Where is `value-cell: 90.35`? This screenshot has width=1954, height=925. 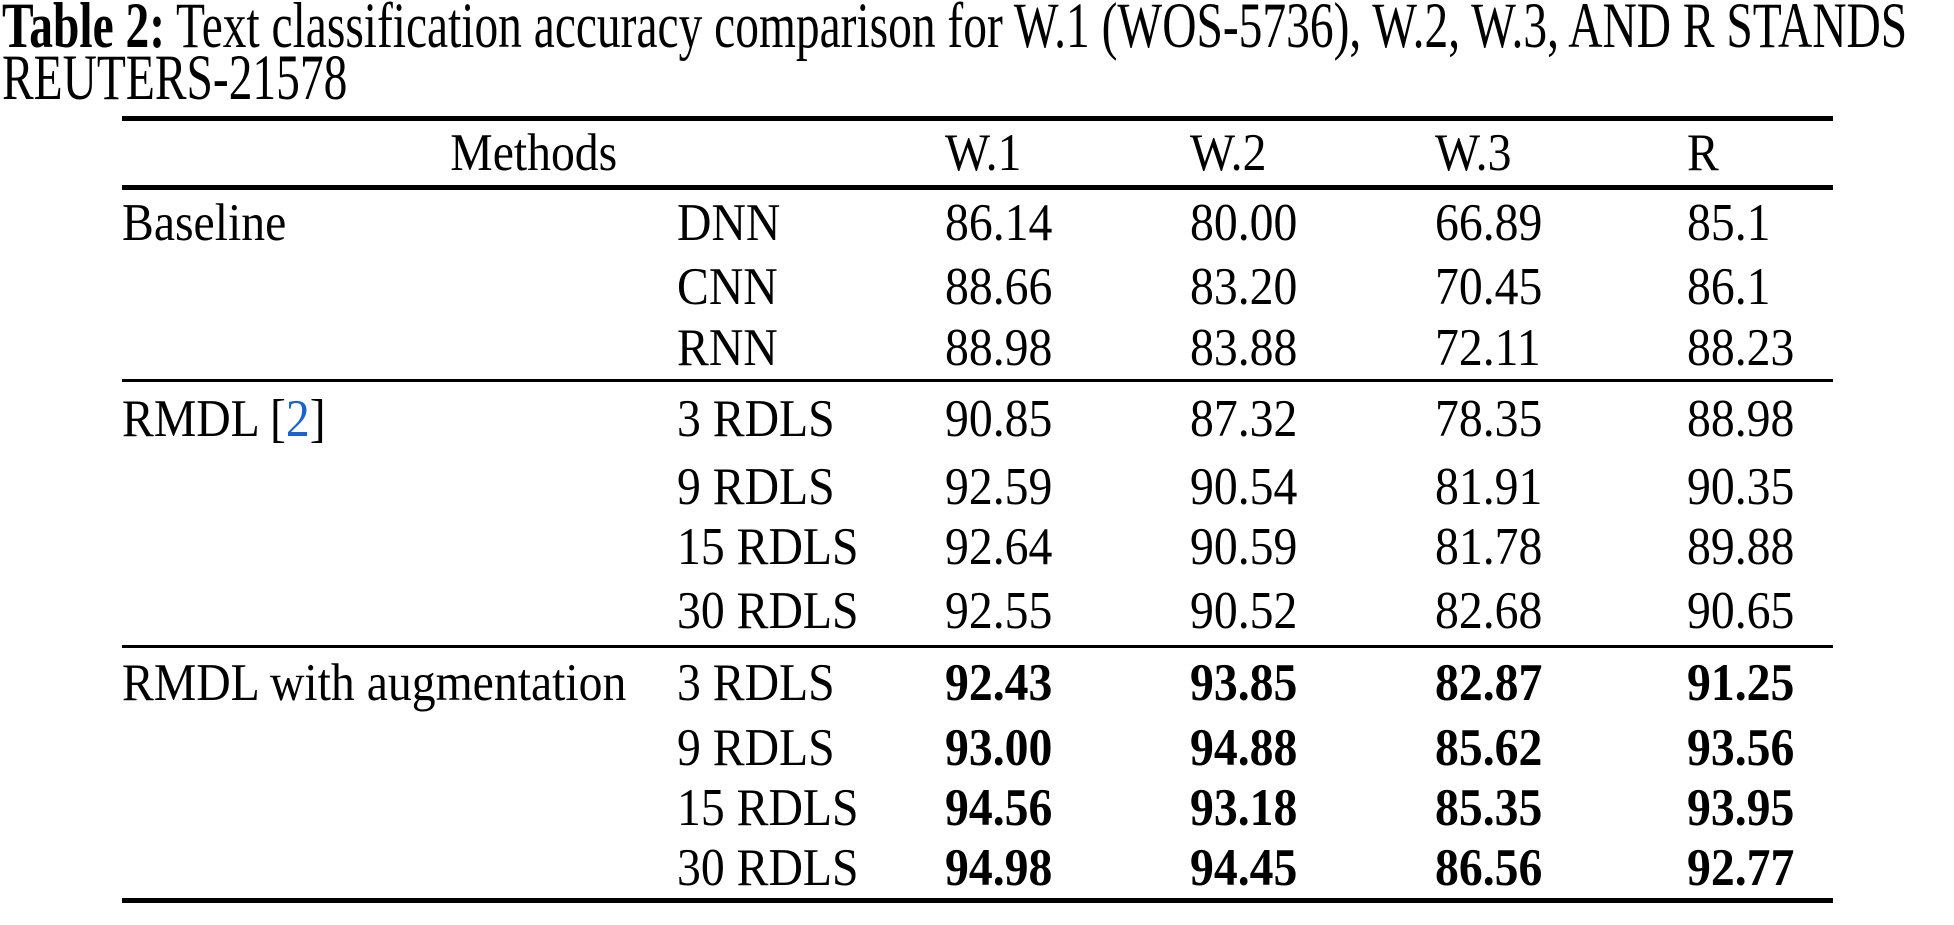 value-cell: 90.35 is located at coordinates (1741, 486).